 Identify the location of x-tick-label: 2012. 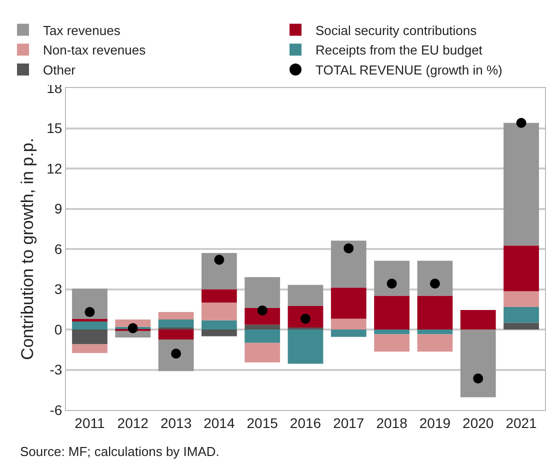
(133, 422).